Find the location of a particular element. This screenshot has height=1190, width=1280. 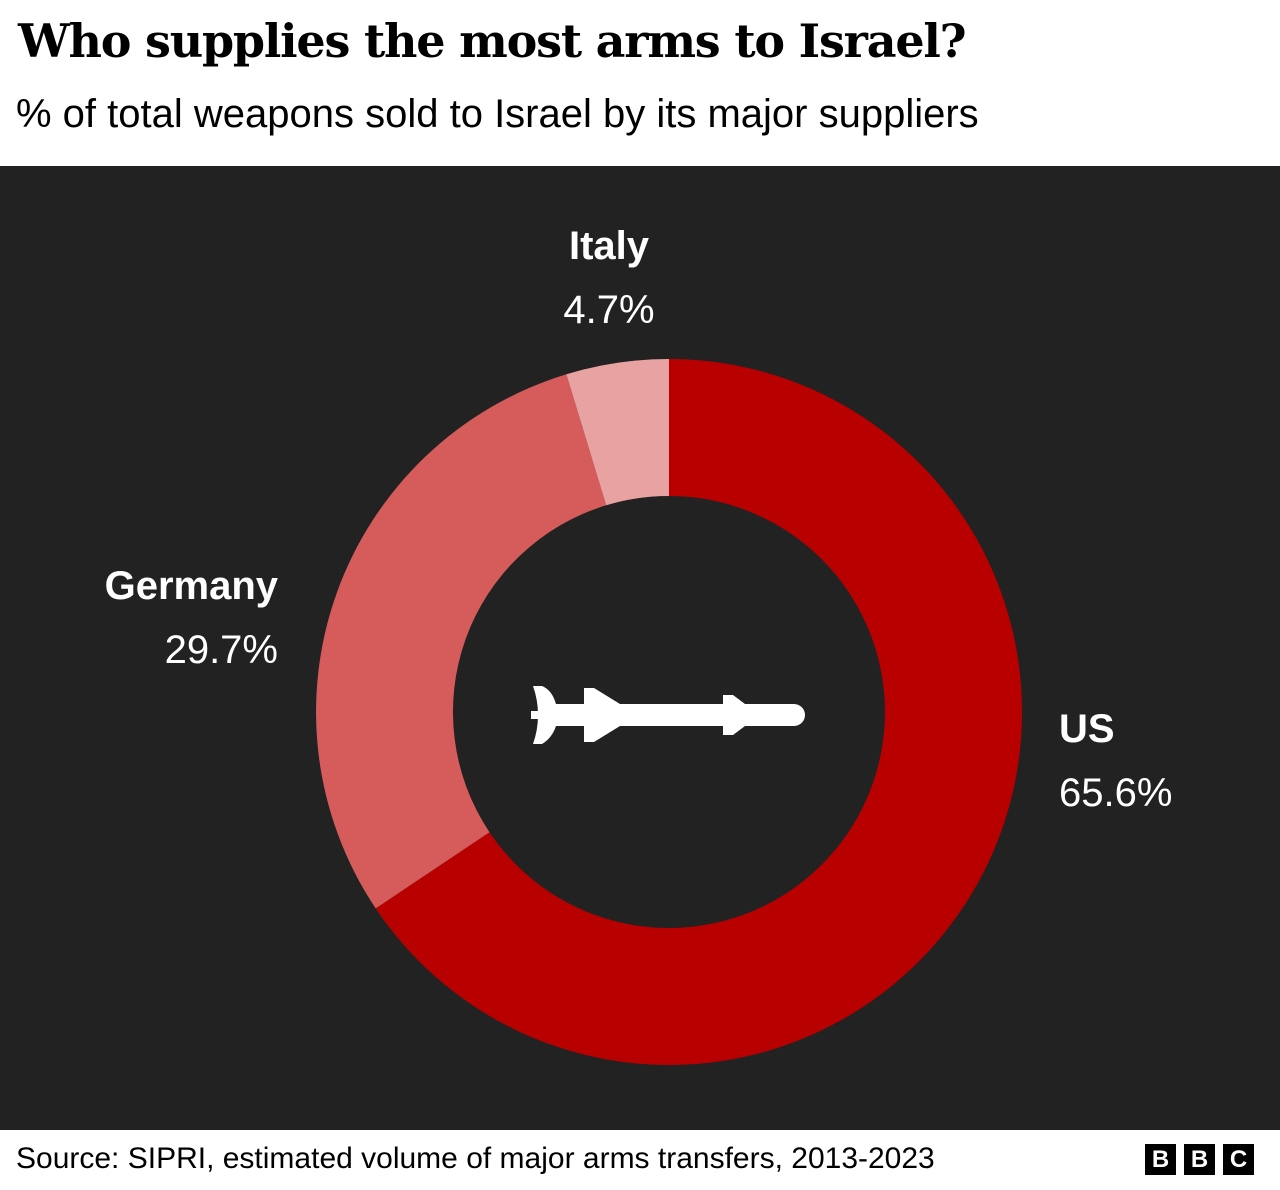

label-germany-name: Germany is located at coordinates (191, 586).